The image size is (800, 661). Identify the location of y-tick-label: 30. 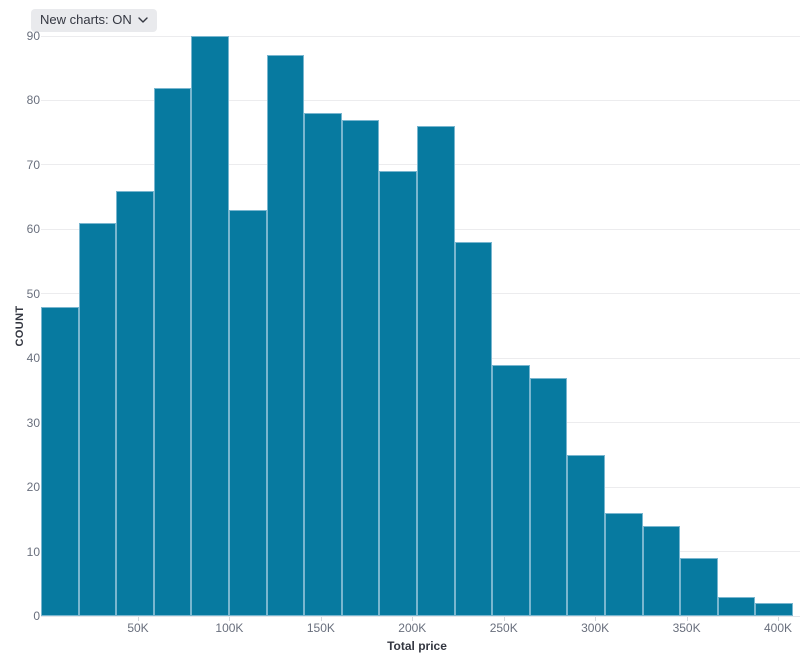
(33, 422).